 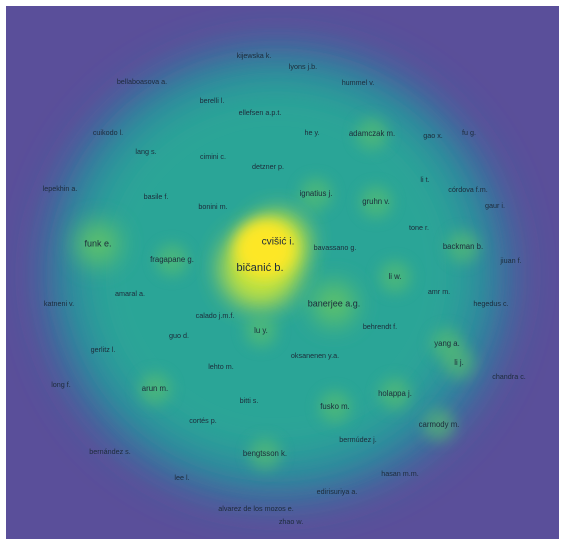 What do you see at coordinates (495, 205) in the screenshot?
I see `node-label: gaur i.` at bounding box center [495, 205].